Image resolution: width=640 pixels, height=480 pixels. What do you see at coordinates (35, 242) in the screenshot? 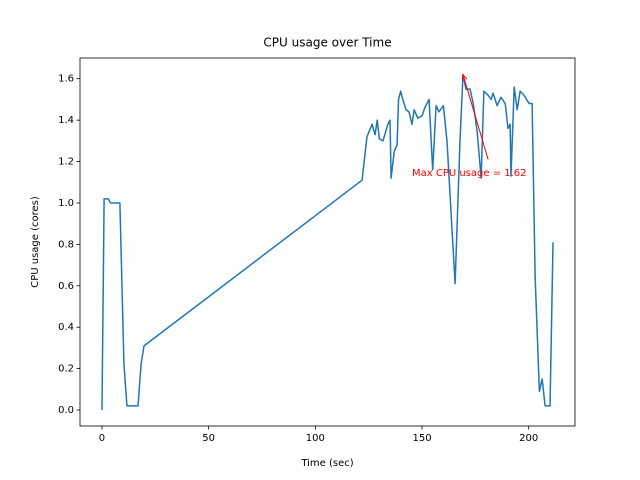
I see `y-axis-label: CPU usage (cores)` at bounding box center [35, 242].